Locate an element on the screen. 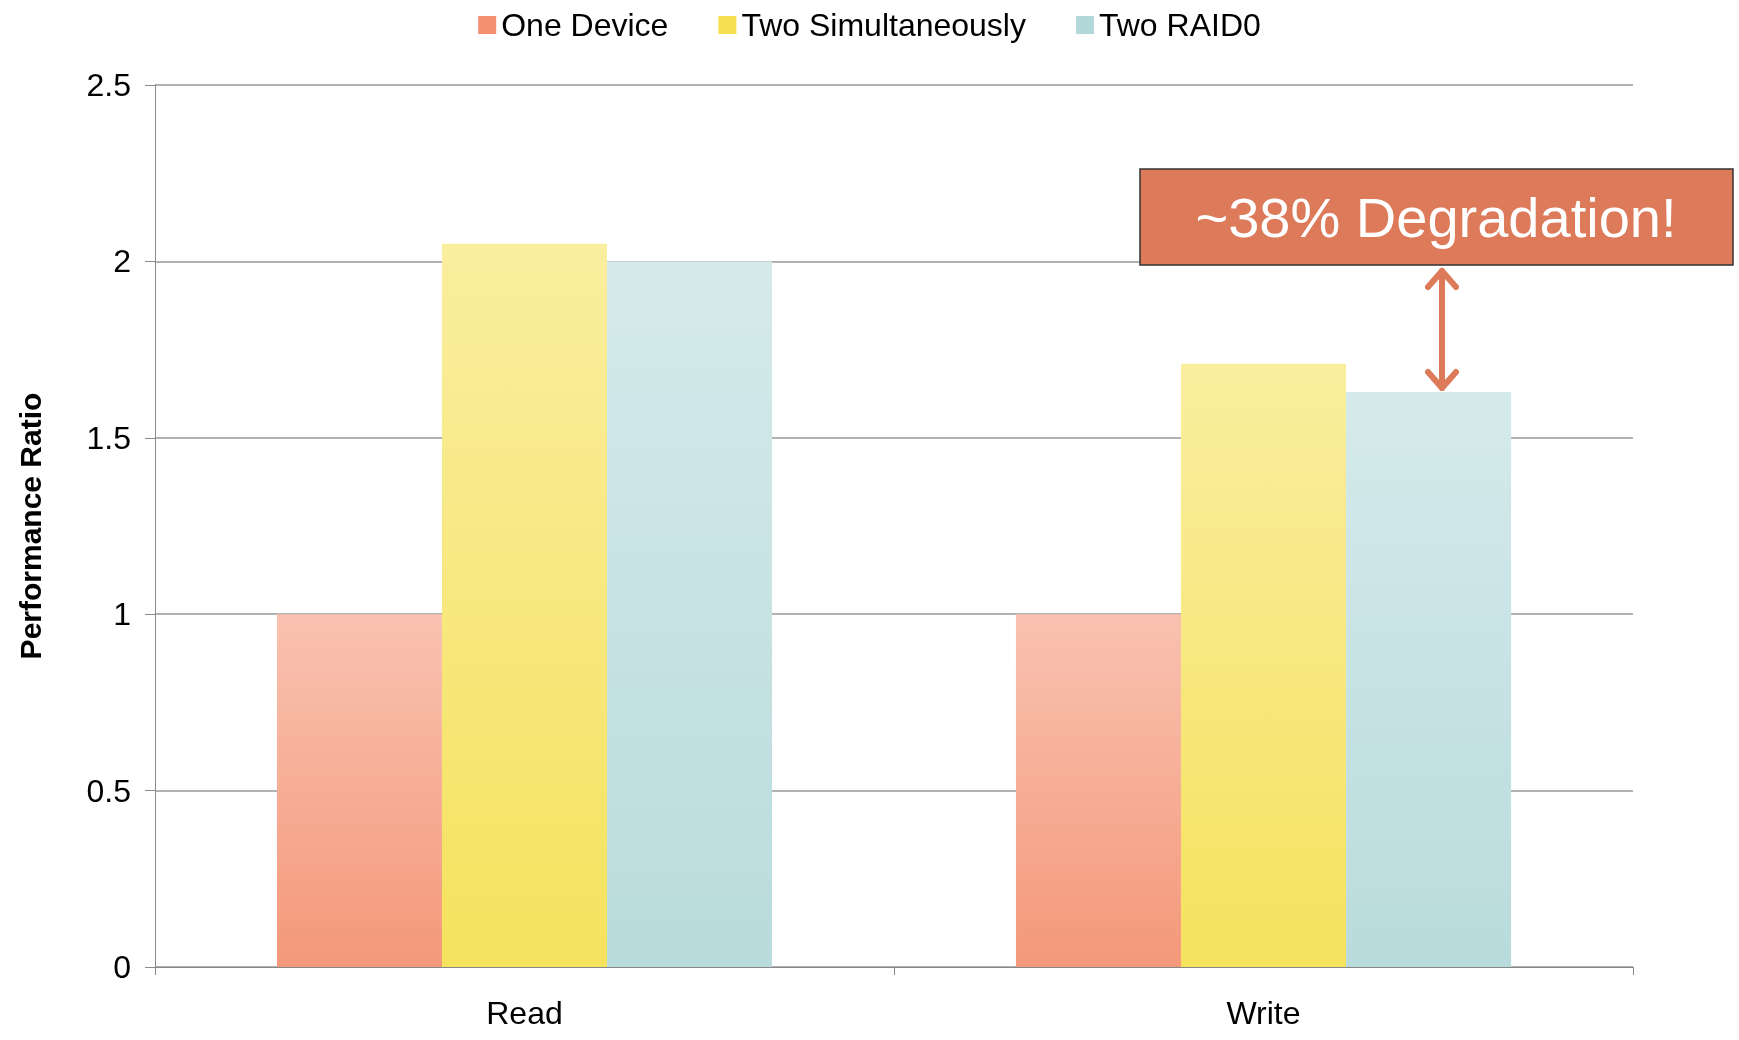 The image size is (1739, 1040). x-tick-label: Read is located at coordinates (524, 1013).